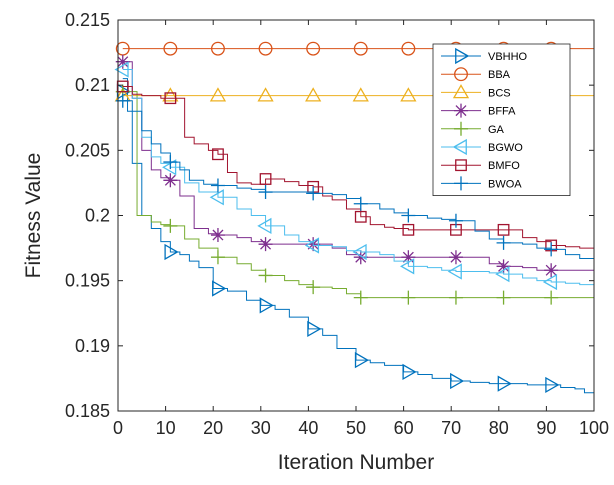 The image size is (614, 485). Describe the element at coordinates (92, 85) in the screenshot. I see `y-tick-label: 0.21` at that location.